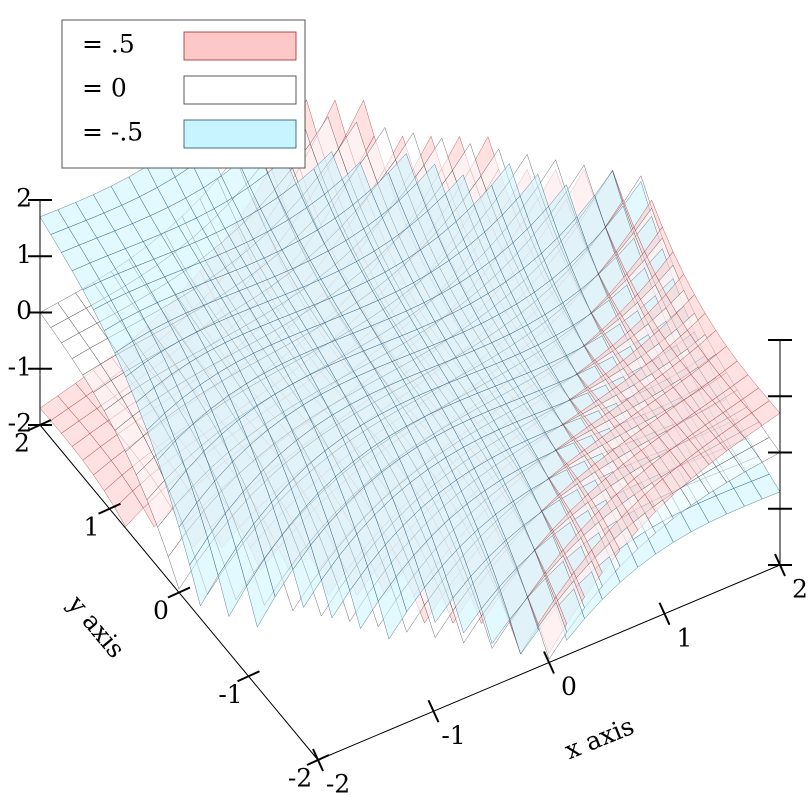 The height and width of the screenshot is (812, 812). I want to click on legend: = .5 = 0 = -.5, so click(183, 94).